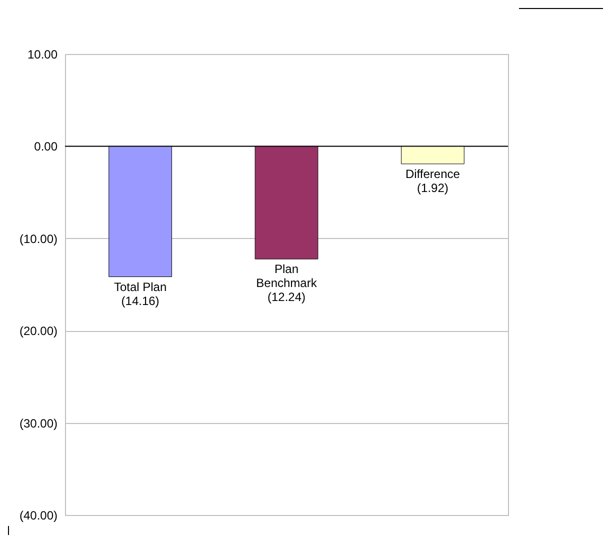  What do you see at coordinates (38, 515) in the screenshot?
I see `y-tick-label: (40.00)` at bounding box center [38, 515].